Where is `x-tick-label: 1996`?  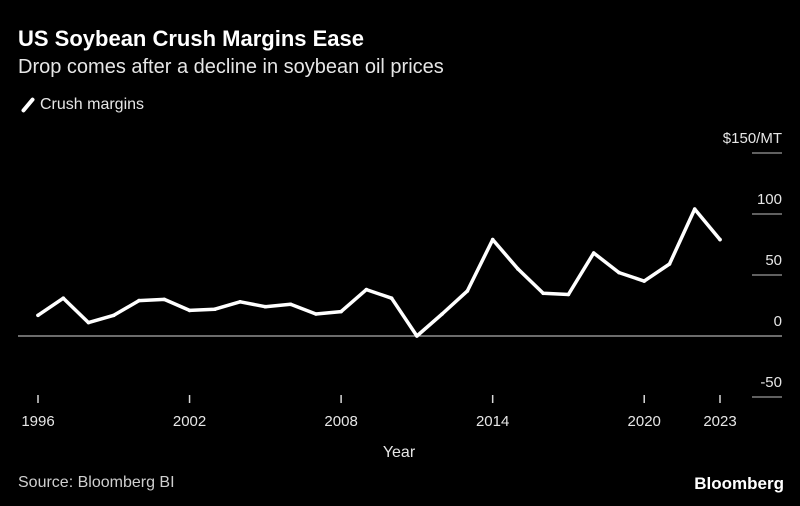
x-tick-label: 1996 is located at coordinates (37, 421).